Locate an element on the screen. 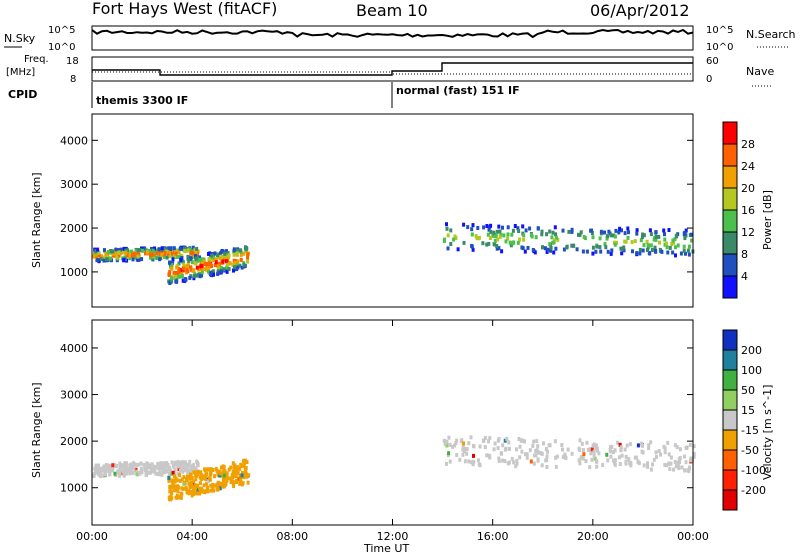  freq-label-1: Freq. is located at coordinates (36, 59).